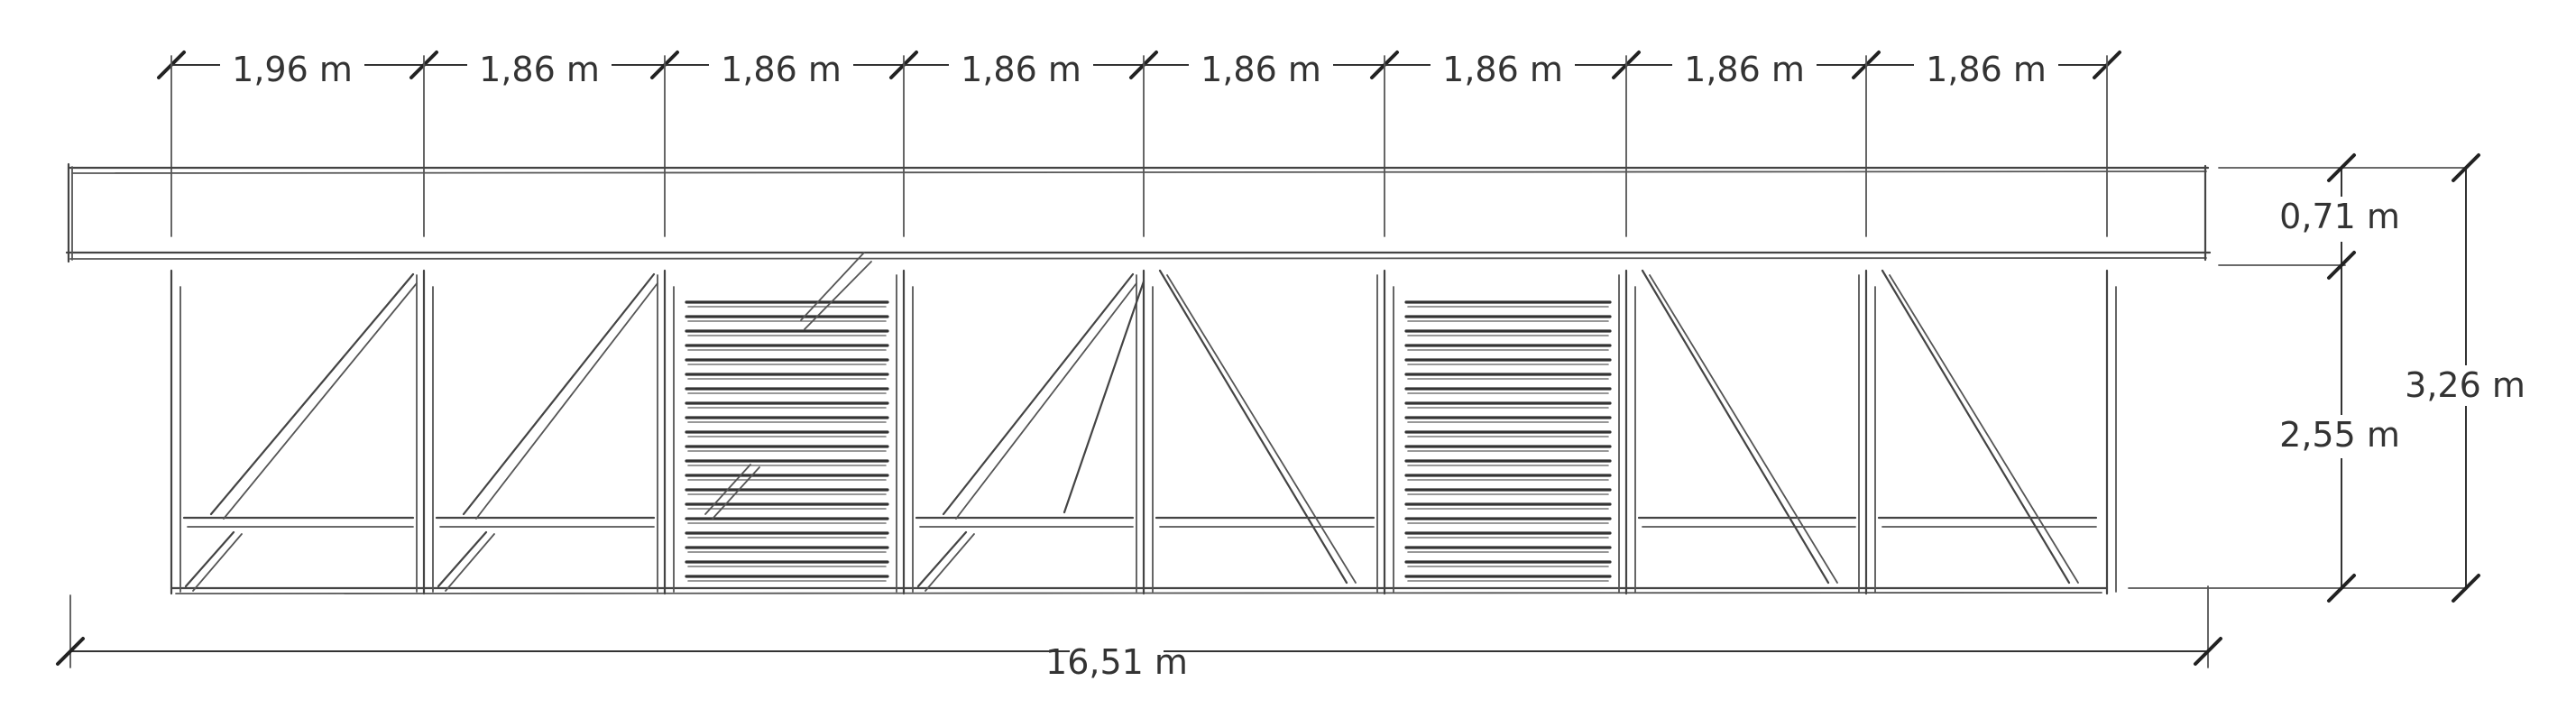 The width and height of the screenshot is (2576, 709). I want to click on beam-top-edge, so click(1139, 172).